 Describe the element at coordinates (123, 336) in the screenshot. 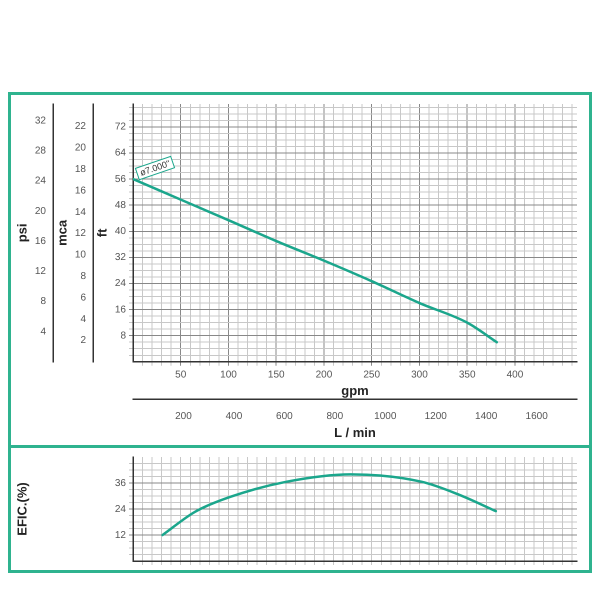

I see `y-tick-label: 8` at that location.